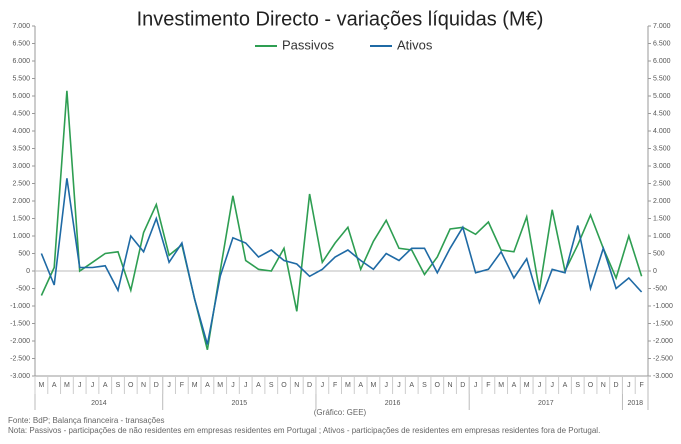 This screenshot has height=444, width=681. Describe the element at coordinates (28, 271) in the screenshot. I see `y-tick-label: 0` at that location.